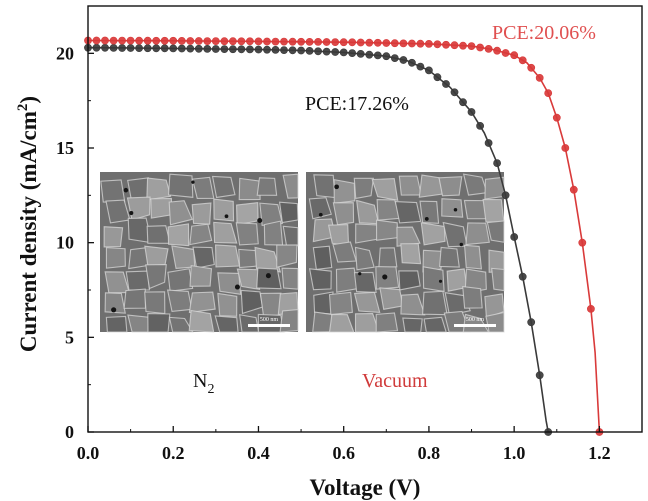 The width and height of the screenshot is (648, 501). What do you see at coordinates (65, 53) in the screenshot?
I see `y-tick-label: 20` at bounding box center [65, 53].